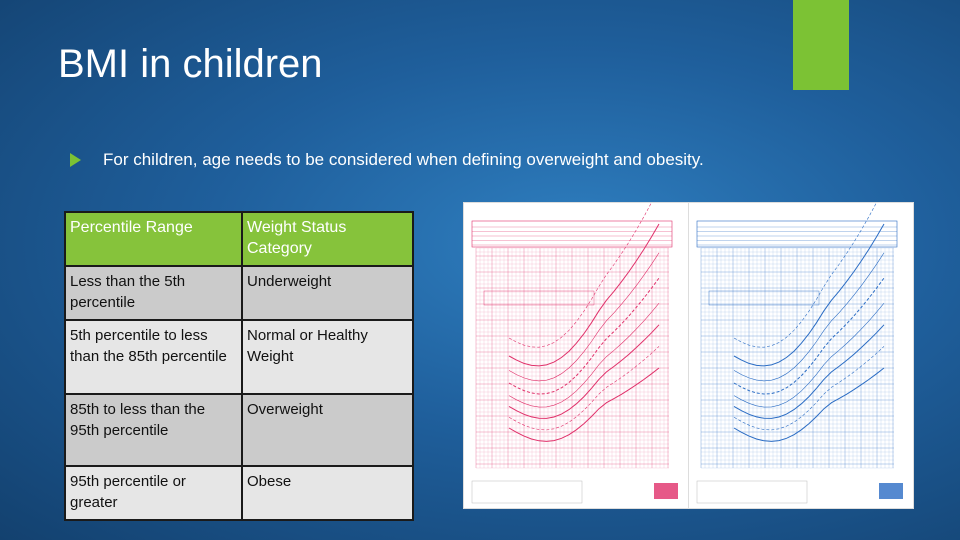  I want to click on status-cell: Obese, so click(327, 493).